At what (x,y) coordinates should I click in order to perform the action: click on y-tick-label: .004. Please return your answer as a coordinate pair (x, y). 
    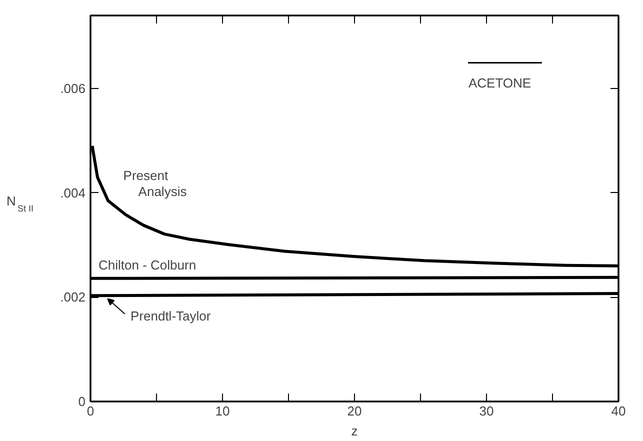
    Looking at the image, I should click on (73, 192).